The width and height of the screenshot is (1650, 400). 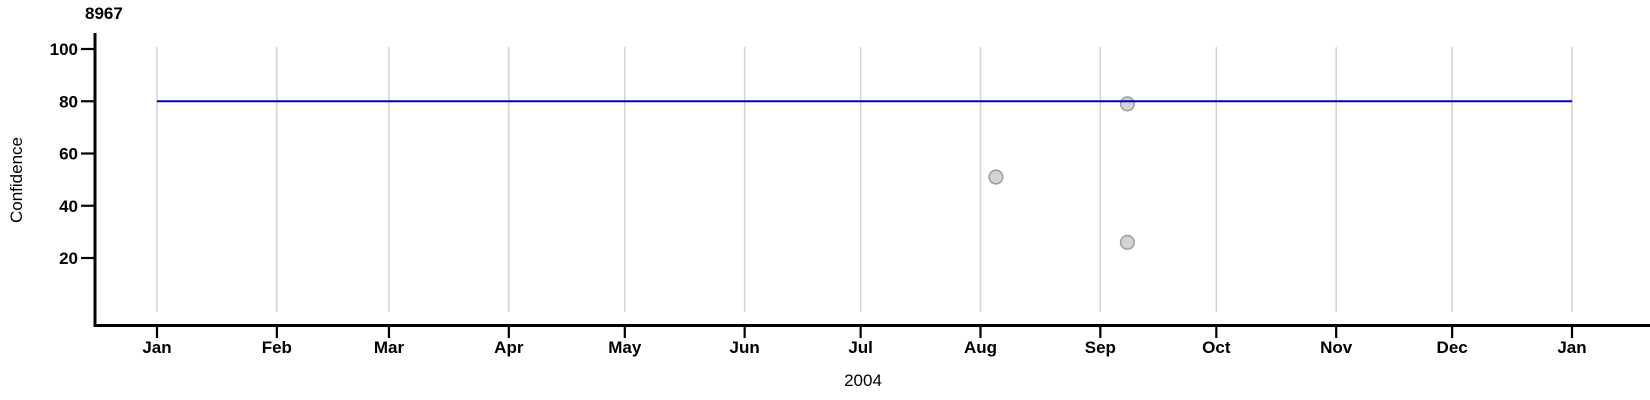 What do you see at coordinates (863, 380) in the screenshot?
I see `x-axis-label: 2004` at bounding box center [863, 380].